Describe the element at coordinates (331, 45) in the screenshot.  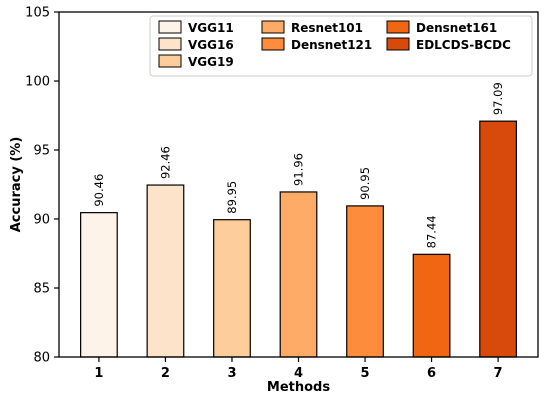
I see `legend-label: Densnet121` at that location.